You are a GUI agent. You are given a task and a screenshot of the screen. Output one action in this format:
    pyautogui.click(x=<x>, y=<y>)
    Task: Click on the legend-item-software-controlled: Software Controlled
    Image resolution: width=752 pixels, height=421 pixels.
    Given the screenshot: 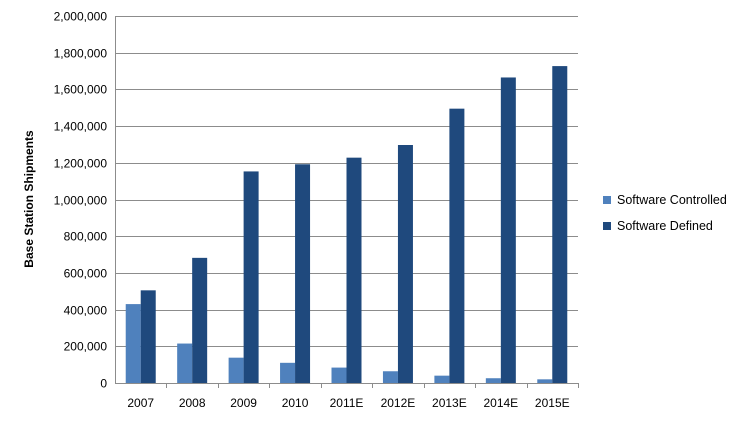 What is the action you would take?
    pyautogui.click(x=665, y=200)
    